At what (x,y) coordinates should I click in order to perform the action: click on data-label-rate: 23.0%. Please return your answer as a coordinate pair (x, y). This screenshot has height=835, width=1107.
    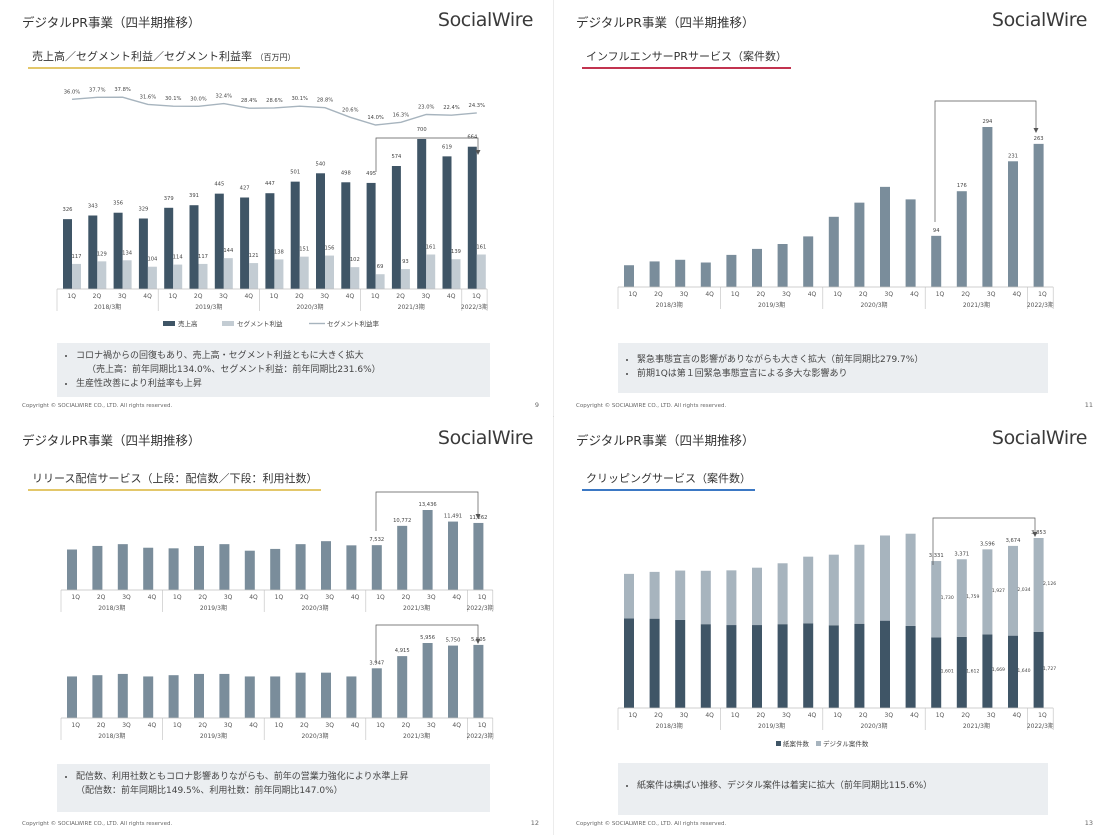
    Looking at the image, I should click on (426, 108).